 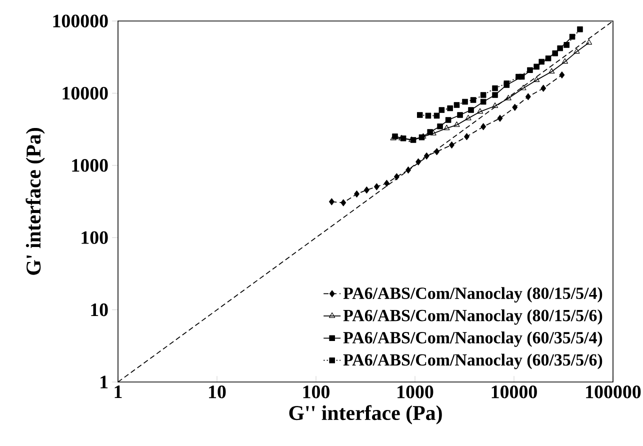 I want to click on legend-label: PA6/ABS/Com/Nanoclay (60/35/5/6), so click(x=472, y=362).